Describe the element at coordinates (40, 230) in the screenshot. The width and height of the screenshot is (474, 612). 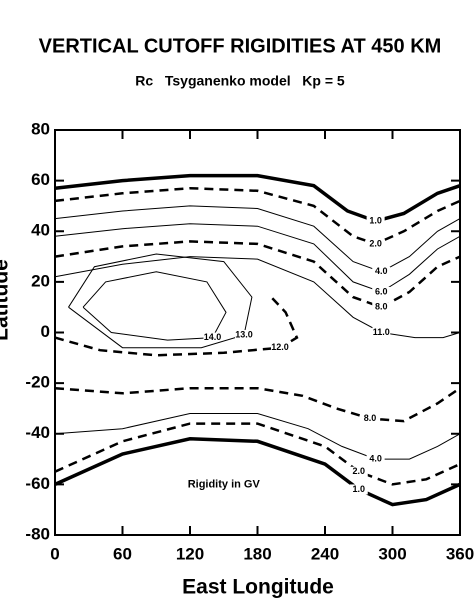
I see `y-tick-label: 40` at that location.